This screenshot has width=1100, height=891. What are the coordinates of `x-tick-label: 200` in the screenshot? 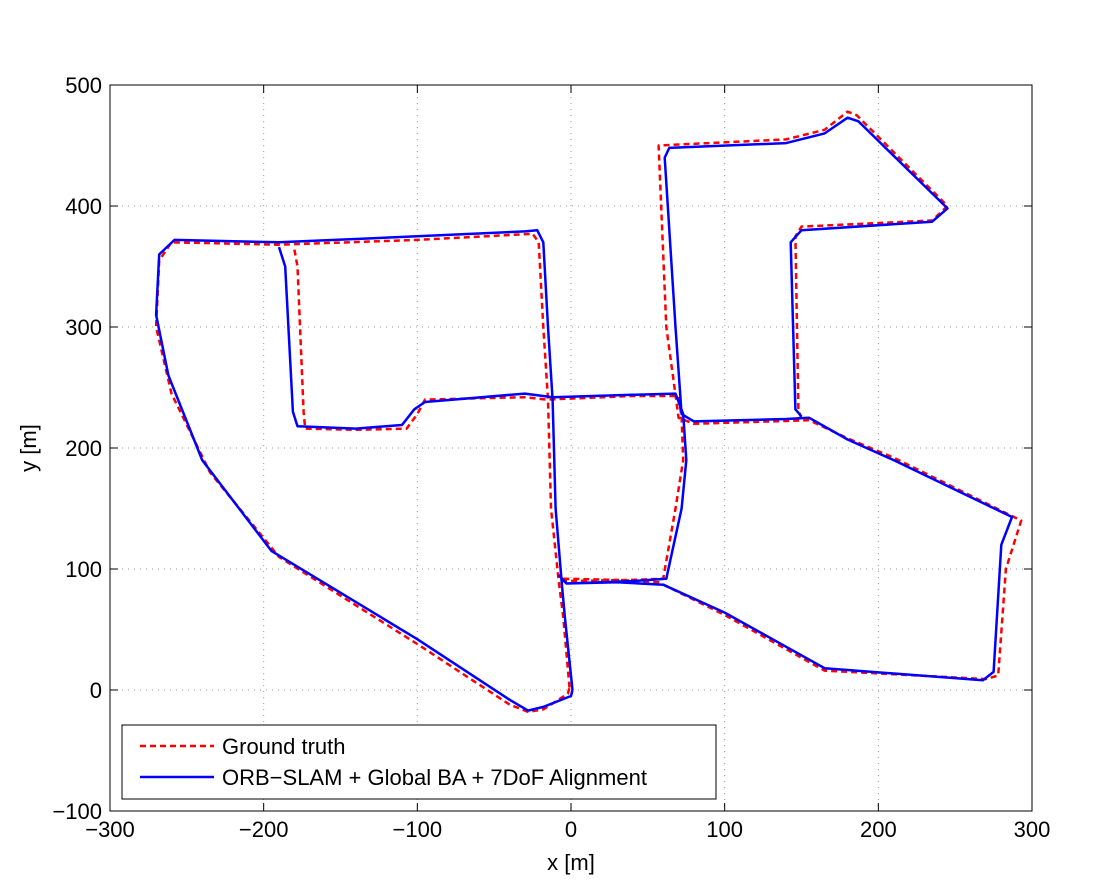 It's located at (878, 829).